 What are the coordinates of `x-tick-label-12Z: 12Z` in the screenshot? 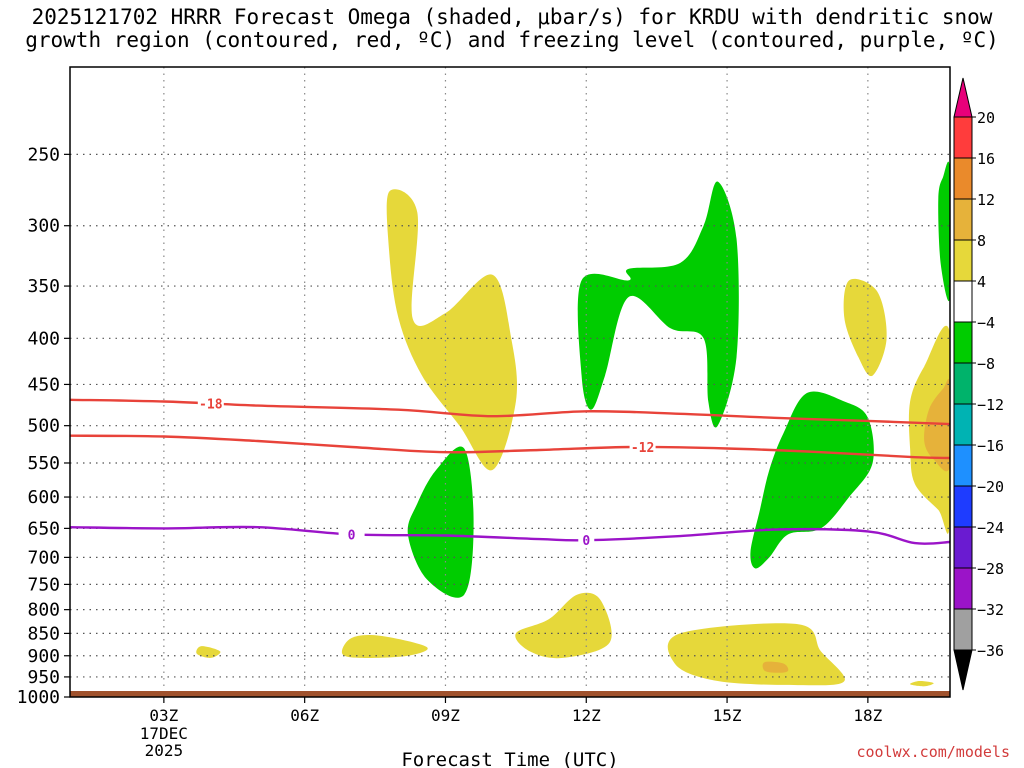 It's located at (586, 715).